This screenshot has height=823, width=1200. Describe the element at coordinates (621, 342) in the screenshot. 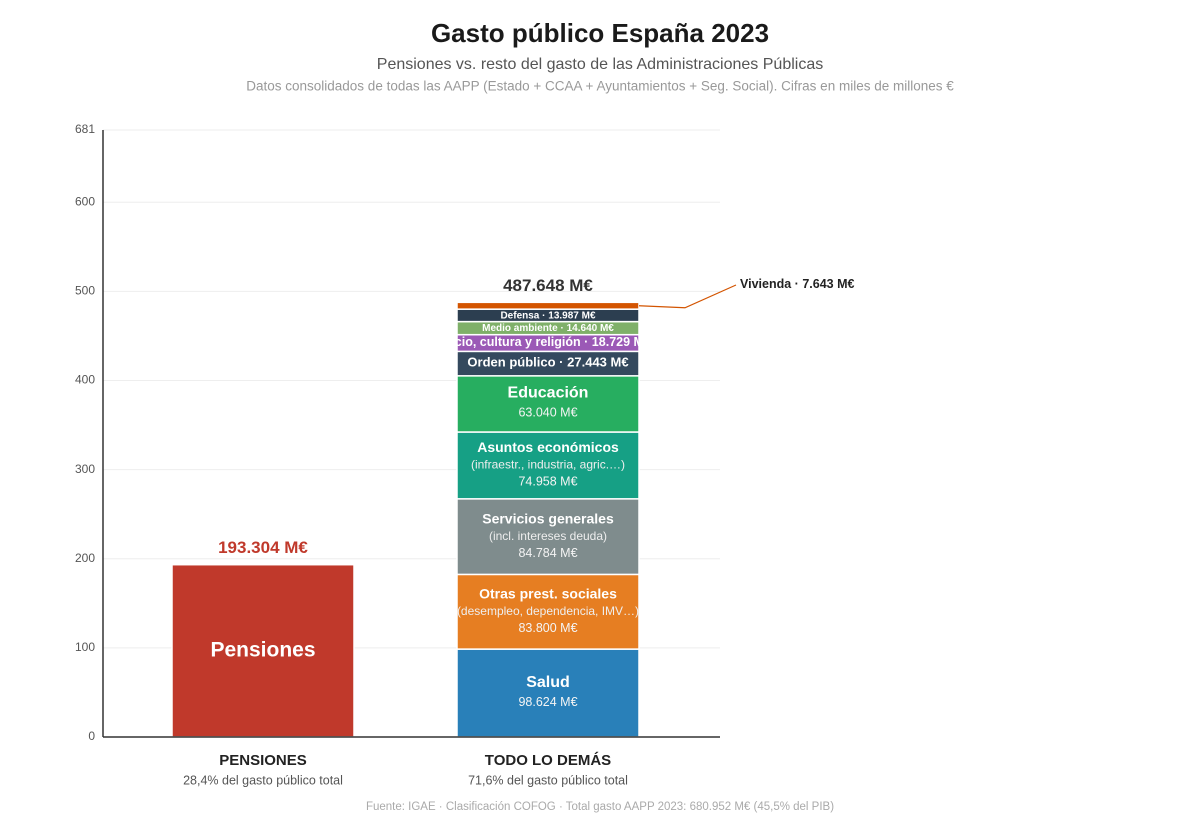

I see `segment-value-label: 18.729 M€` at that location.